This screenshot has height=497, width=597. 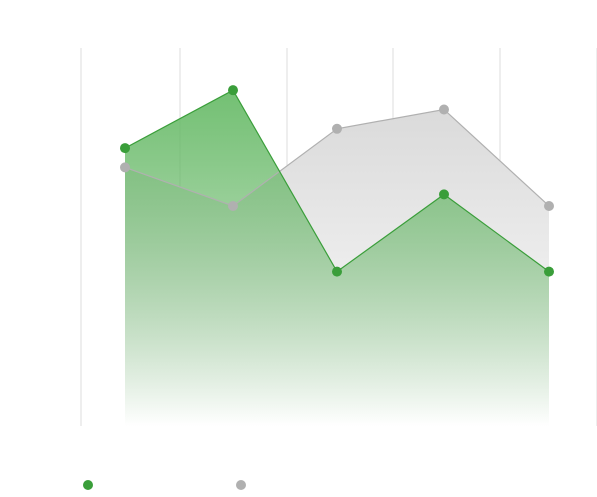 What do you see at coordinates (164, 485) in the screenshot?
I see `legend` at bounding box center [164, 485].